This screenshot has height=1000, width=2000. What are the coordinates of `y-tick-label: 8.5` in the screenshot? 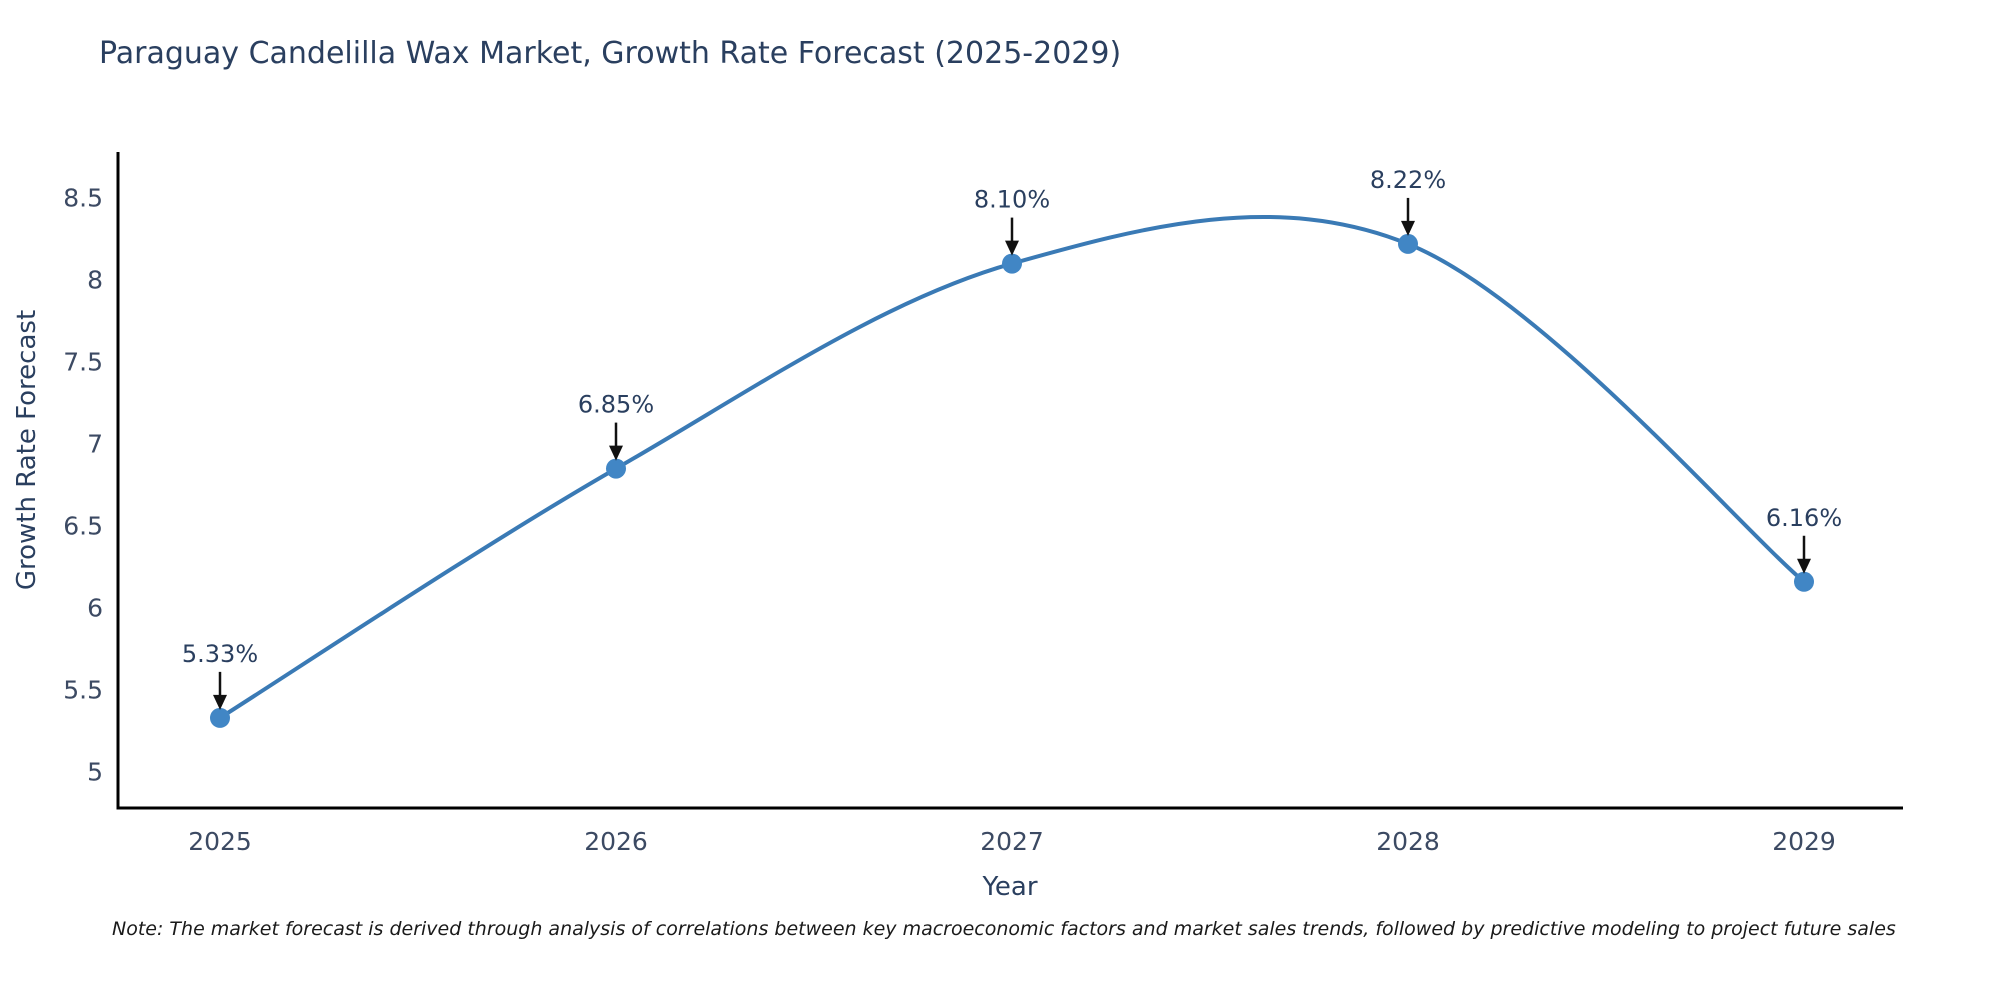 It's located at (83, 198).